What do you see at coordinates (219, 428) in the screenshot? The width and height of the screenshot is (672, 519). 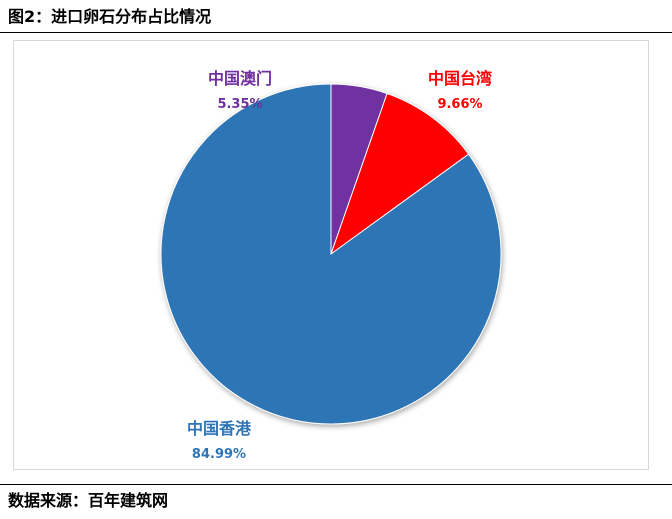 I see `slice-name-label-3: 中国香港` at bounding box center [219, 428].